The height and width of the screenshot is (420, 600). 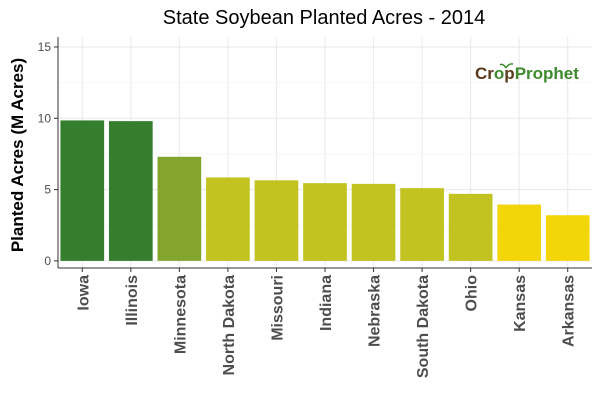 I want to click on bar-minnesota, so click(x=179, y=208).